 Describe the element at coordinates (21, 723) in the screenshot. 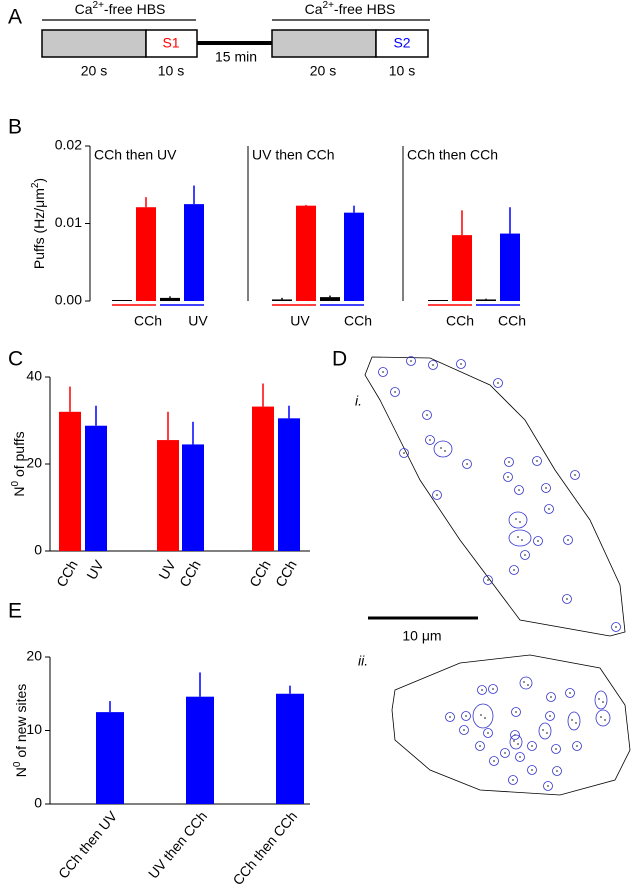

I see `text: of new sites` at that location.